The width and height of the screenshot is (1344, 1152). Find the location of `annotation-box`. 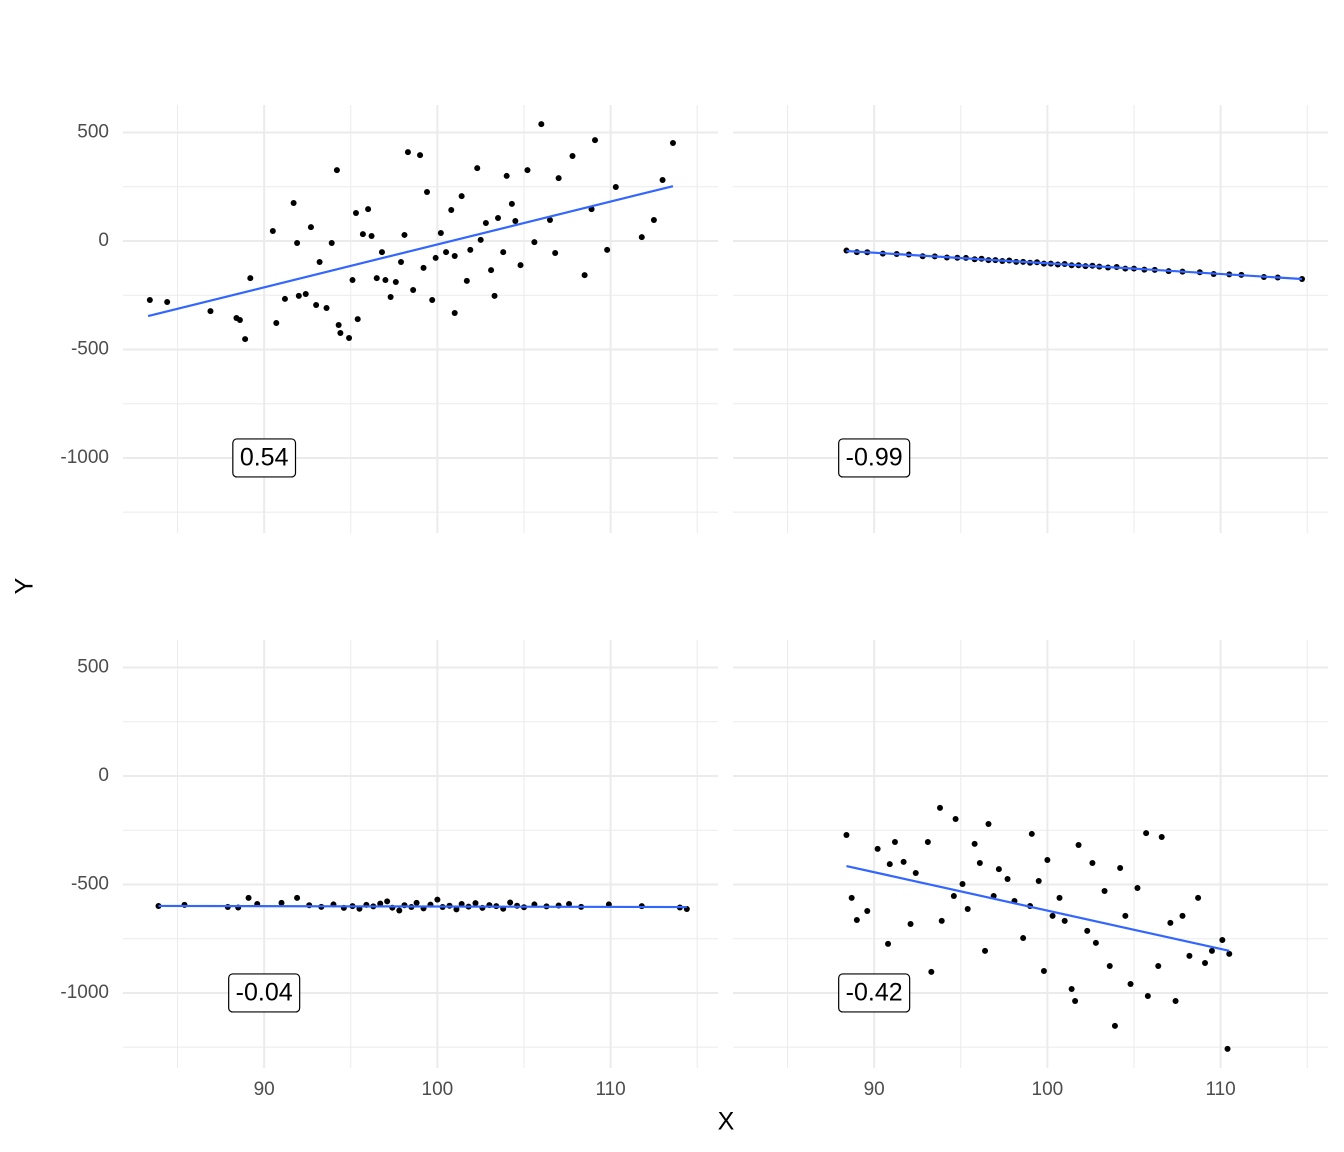

annotation-box is located at coordinates (264, 458).